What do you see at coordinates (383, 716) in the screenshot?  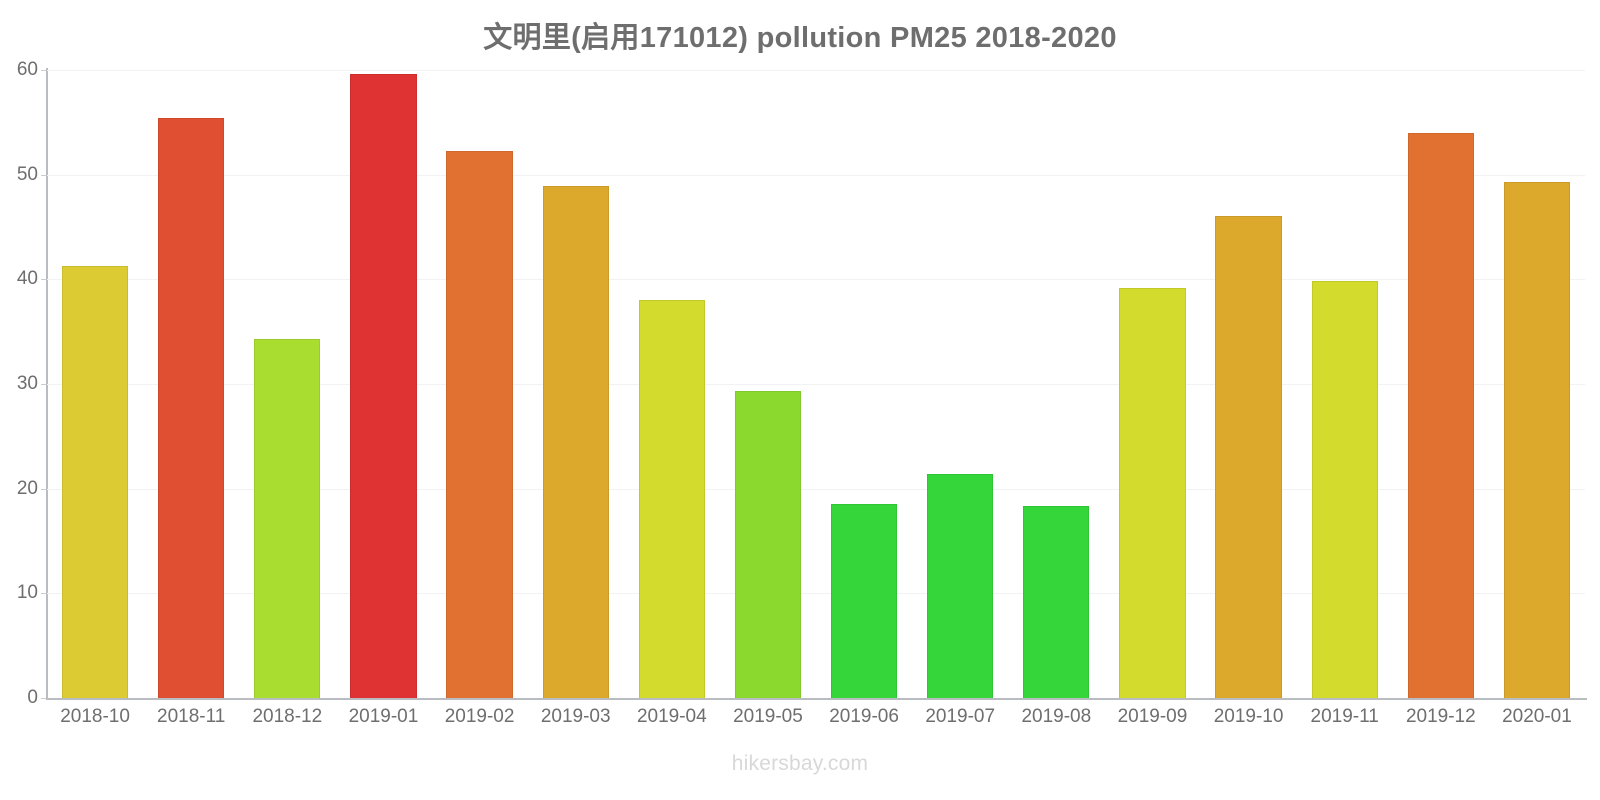 I see `x-axis-tick-label: 2019-01` at bounding box center [383, 716].